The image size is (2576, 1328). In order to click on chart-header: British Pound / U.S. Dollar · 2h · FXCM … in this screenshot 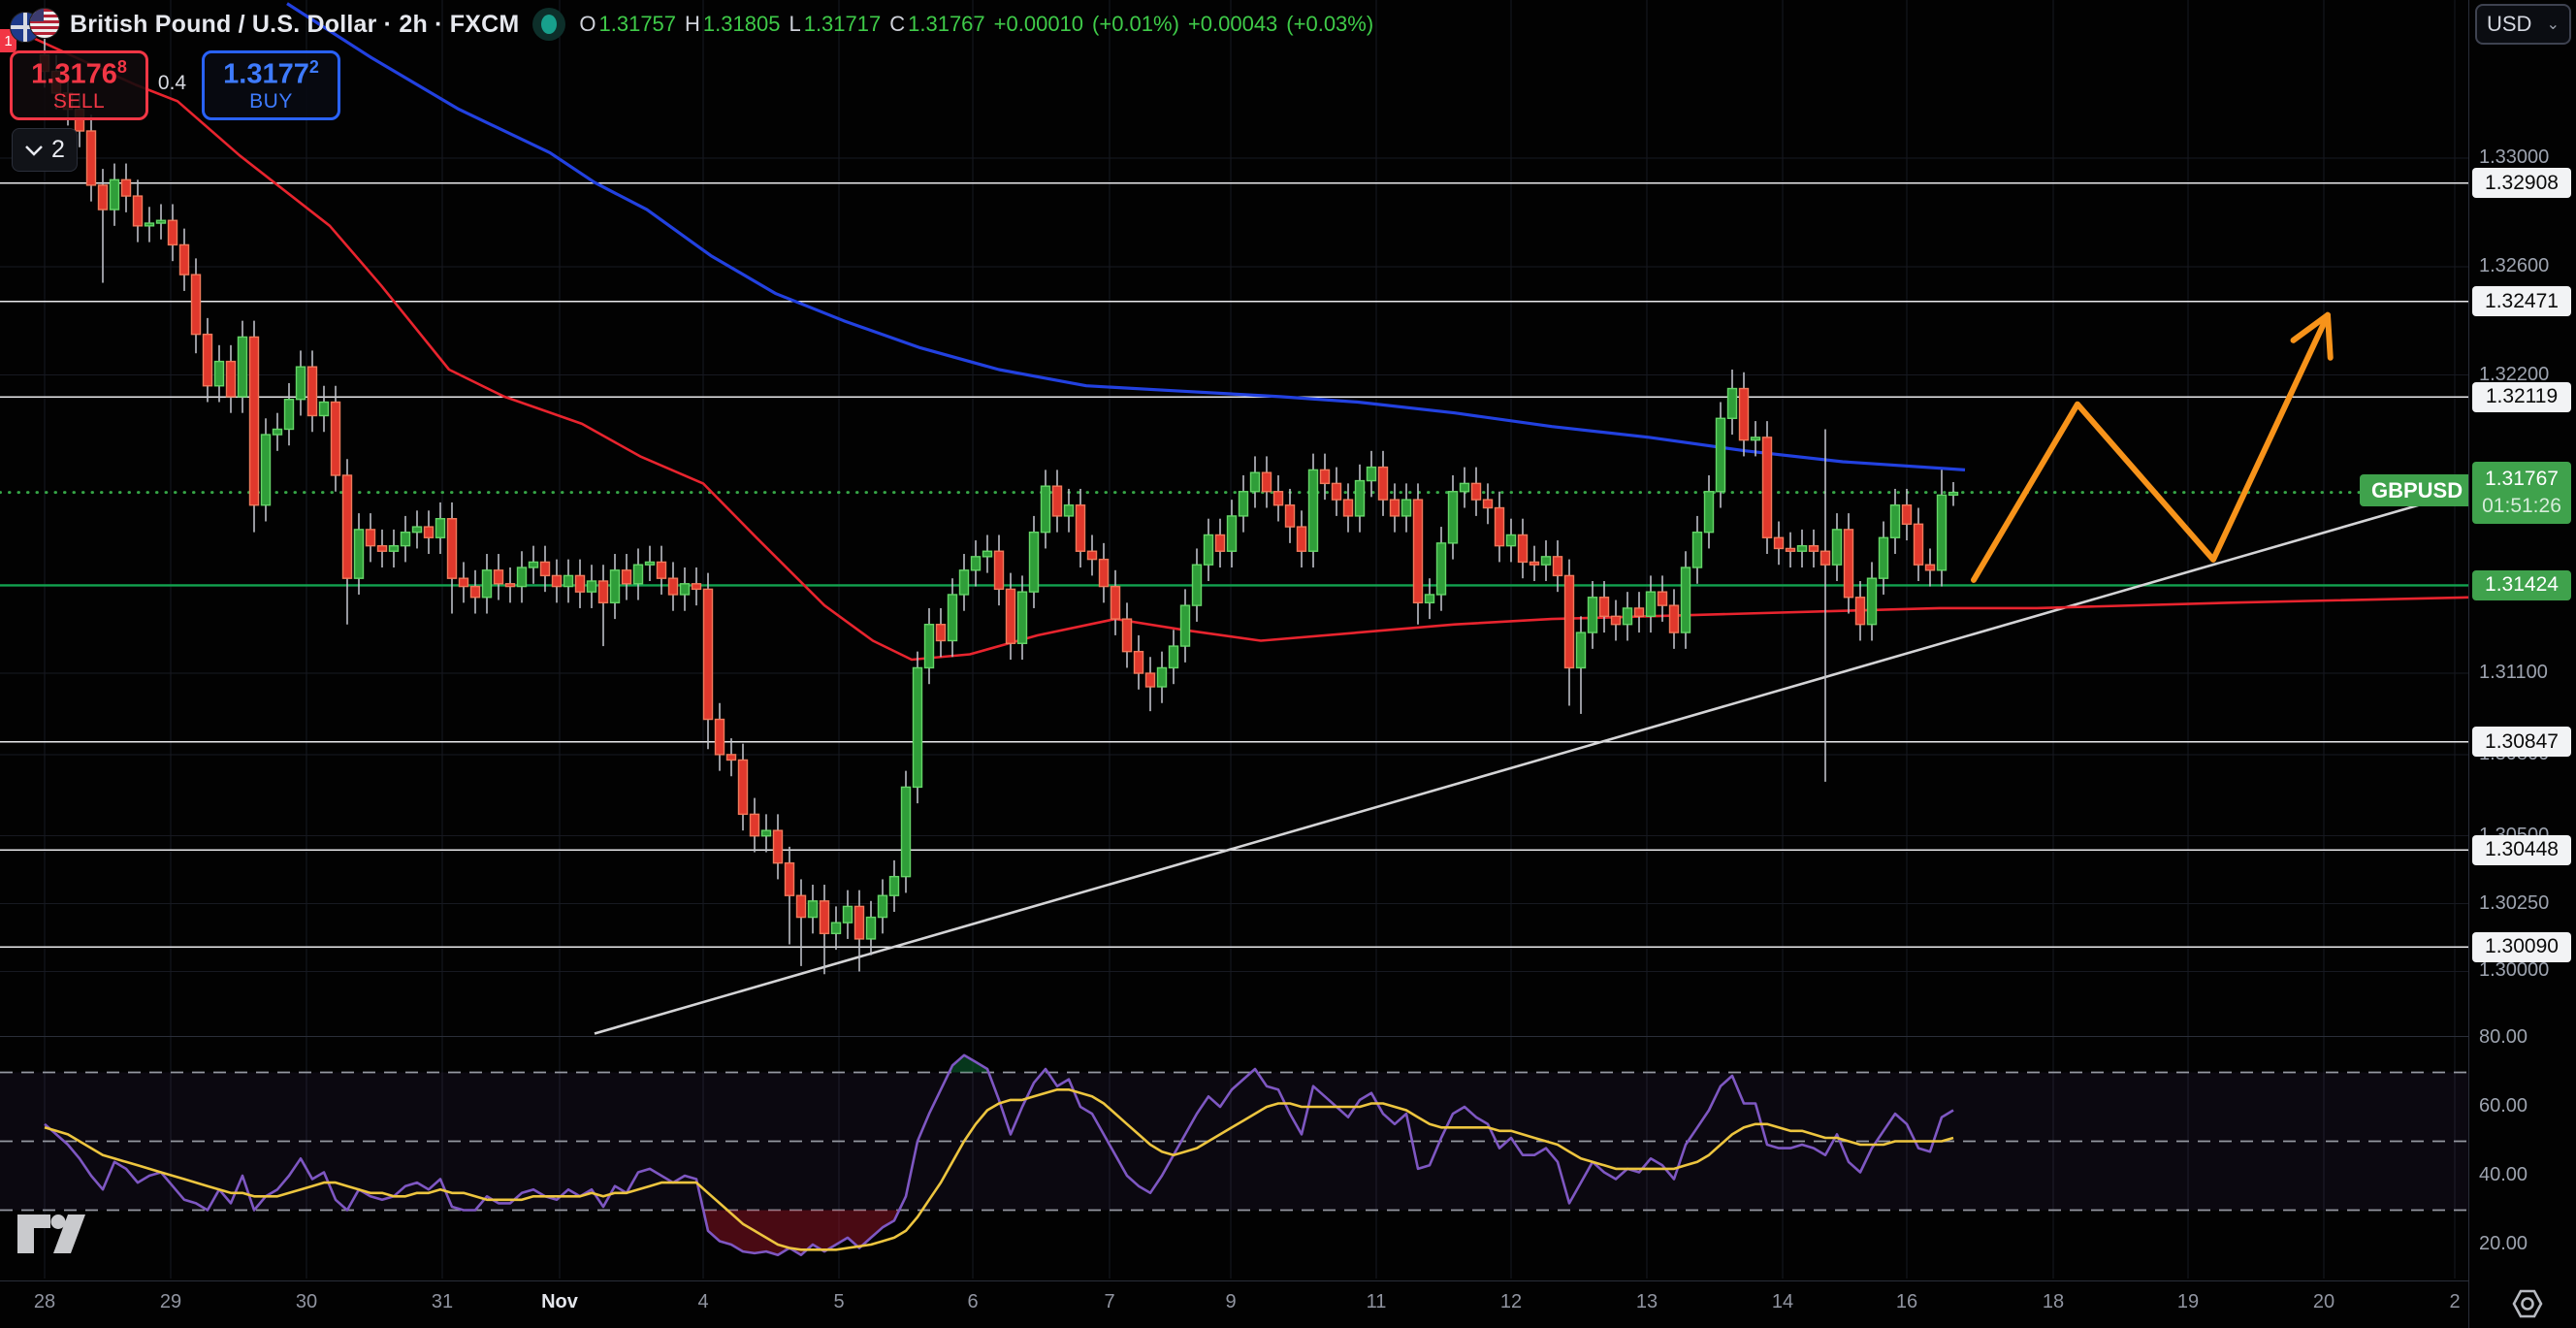, I will do `click(691, 25)`.